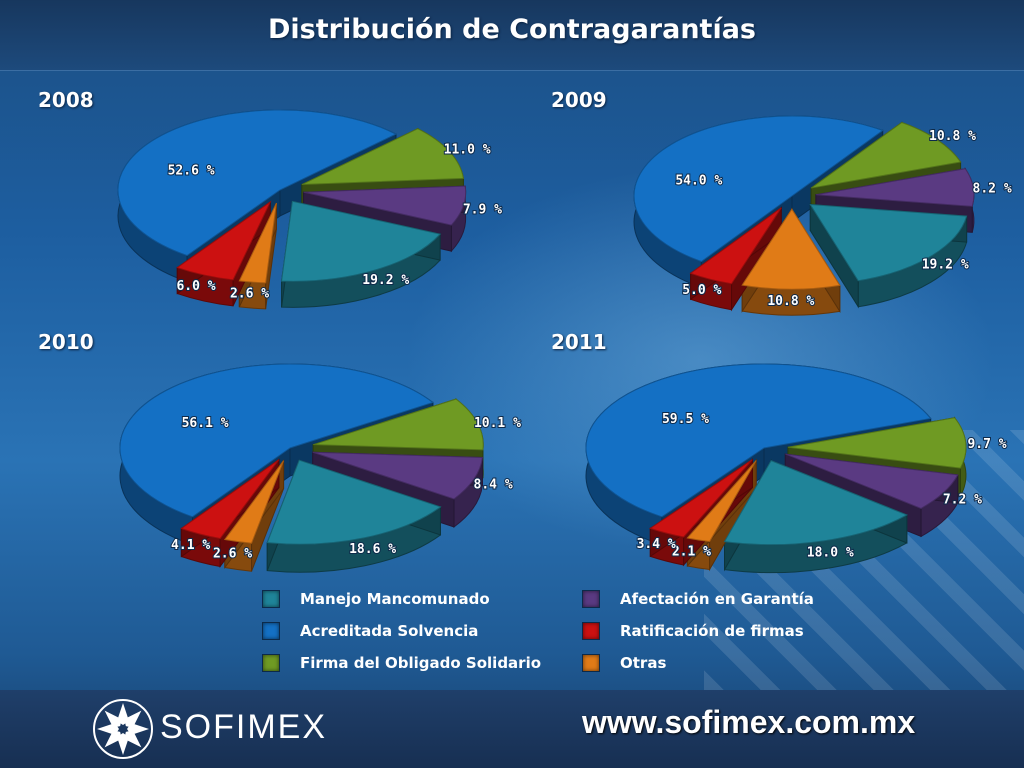  Describe the element at coordinates (512, 29) in the screenshot. I see `page-title: Distribución de Contragarantías` at that location.